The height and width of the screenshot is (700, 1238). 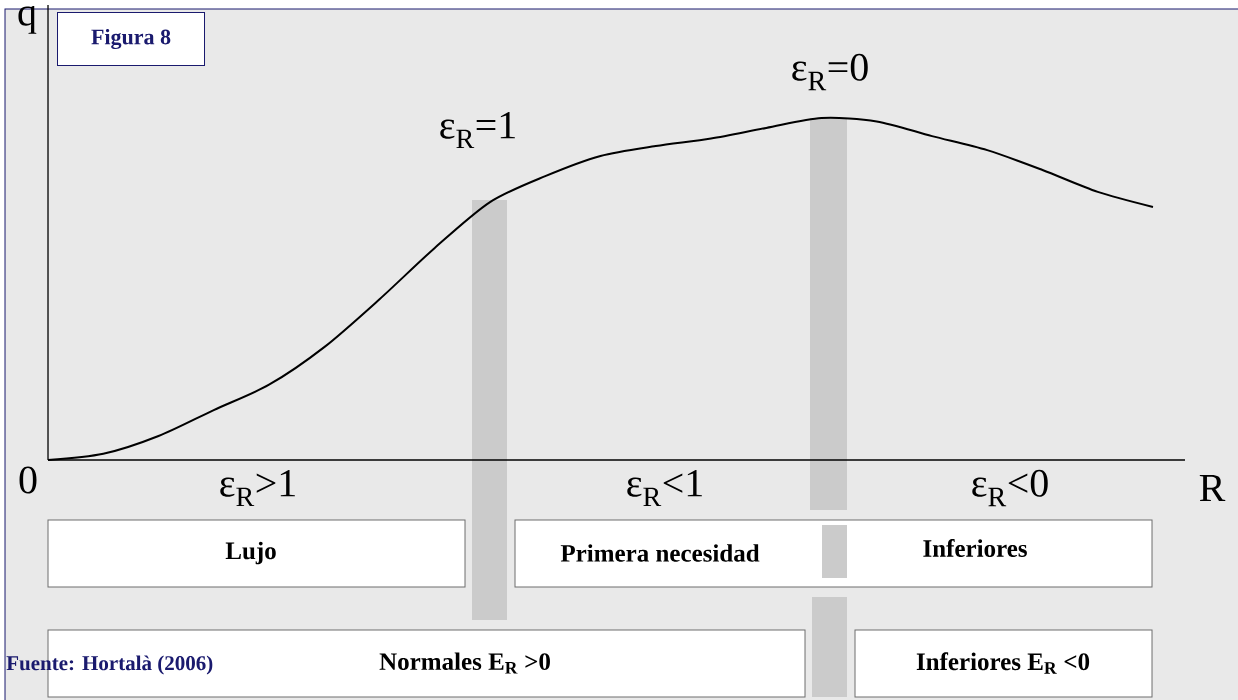 What do you see at coordinates (131, 39) in the screenshot?
I see `chart-title: Figura 8` at bounding box center [131, 39].